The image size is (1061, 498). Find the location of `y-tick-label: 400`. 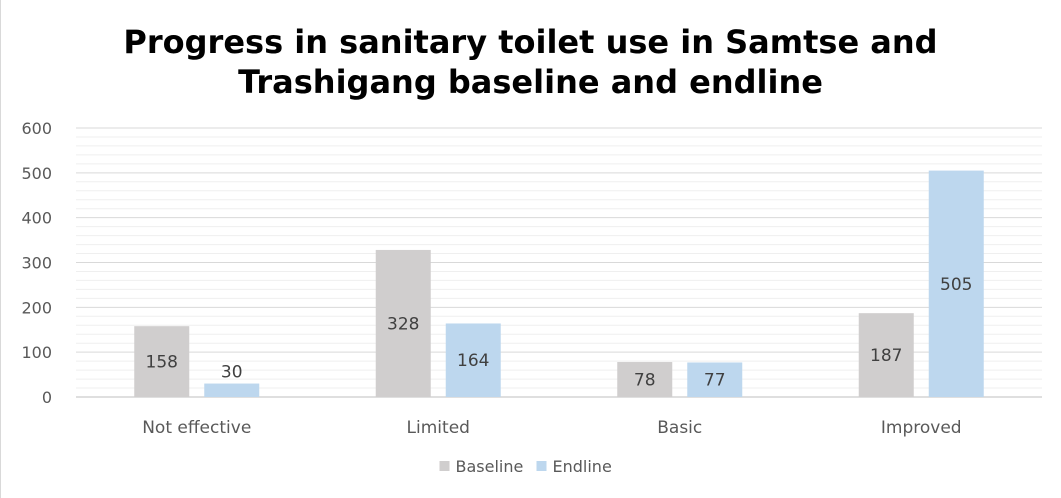

y-tick-label: 400 is located at coordinates (36, 218).